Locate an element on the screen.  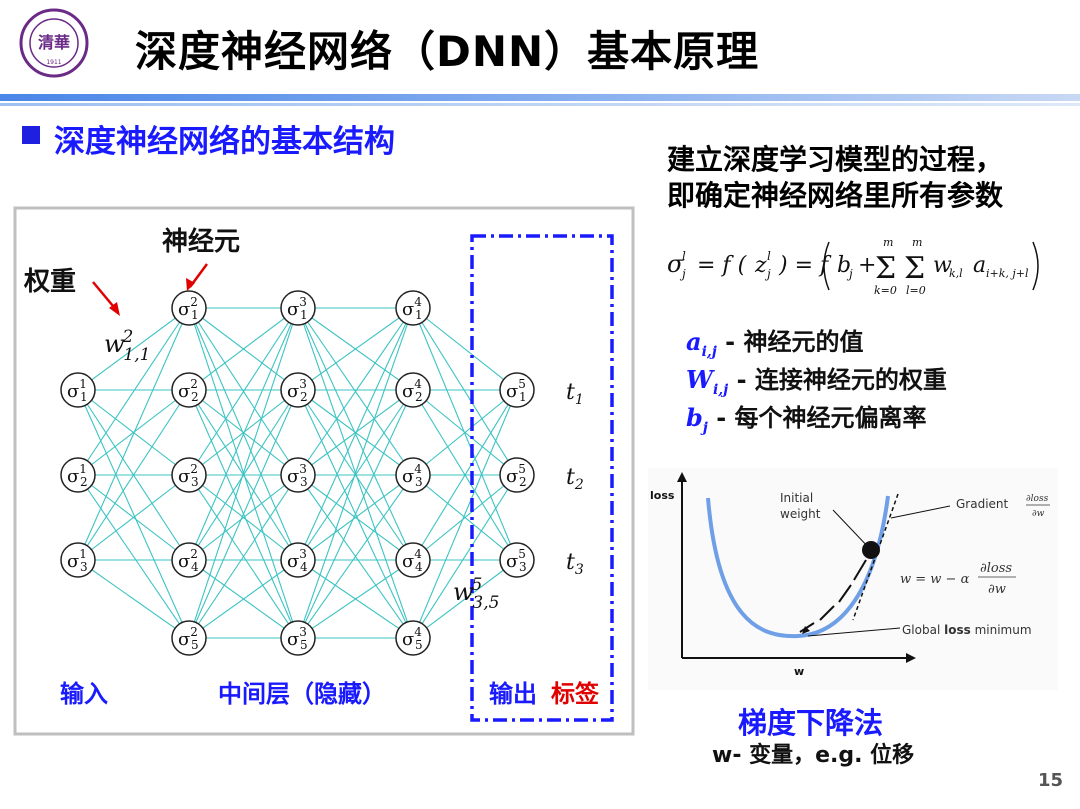
neuron-l1-n2: σ1 2 is located at coordinates (78, 475).